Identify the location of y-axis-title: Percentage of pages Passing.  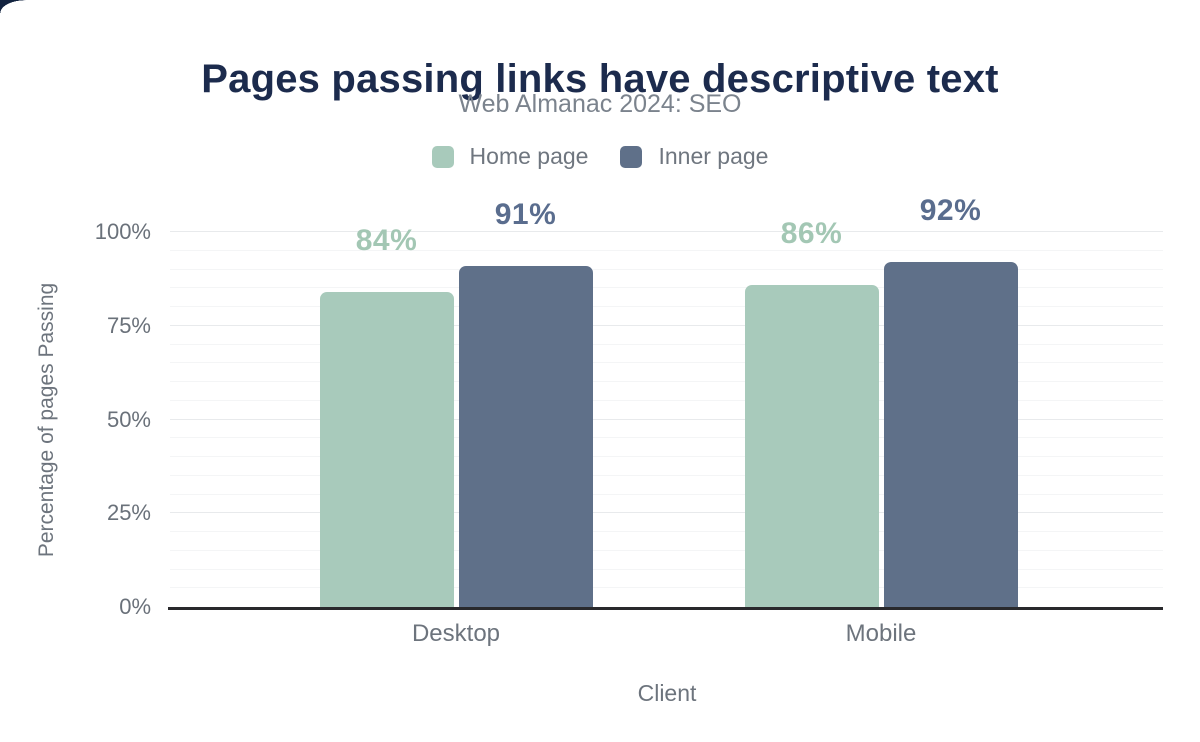
(46, 420).